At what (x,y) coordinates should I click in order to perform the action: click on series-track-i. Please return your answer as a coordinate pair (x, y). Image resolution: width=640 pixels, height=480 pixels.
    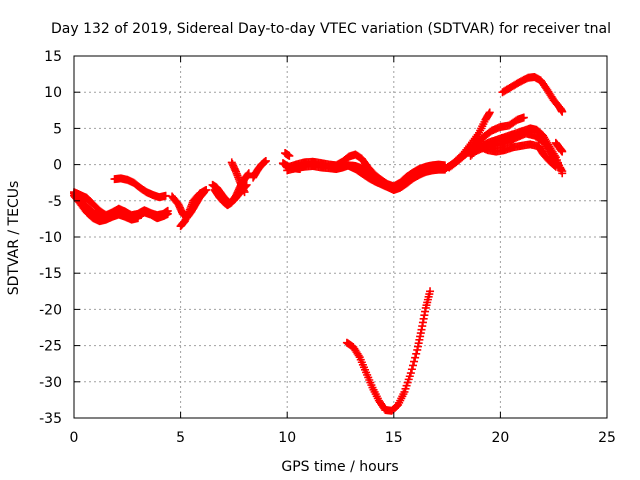
    Looking at the image, I should click on (238, 177).